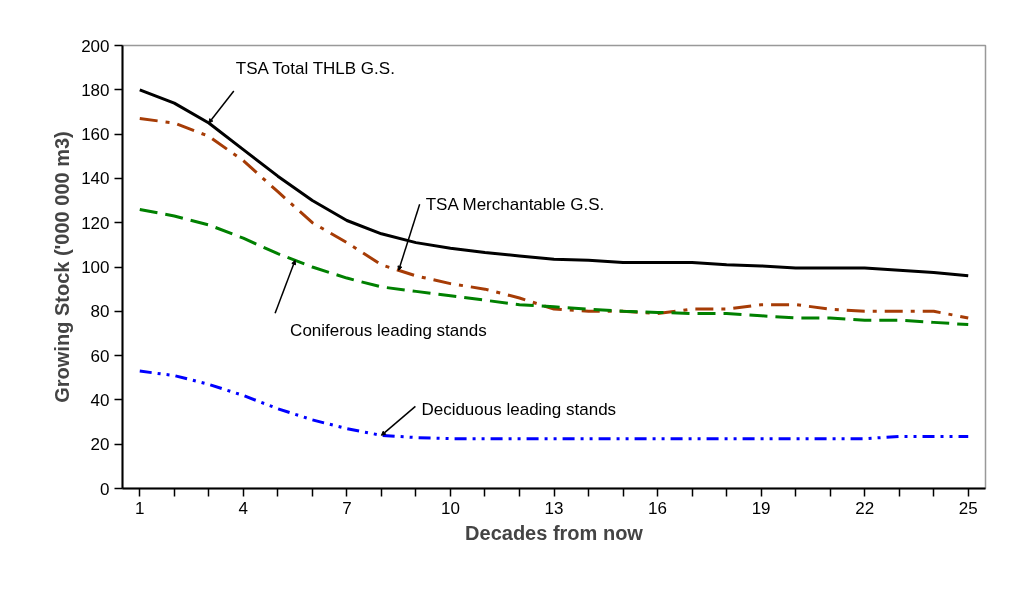  I want to click on x-tick-label: 1, so click(140, 508).